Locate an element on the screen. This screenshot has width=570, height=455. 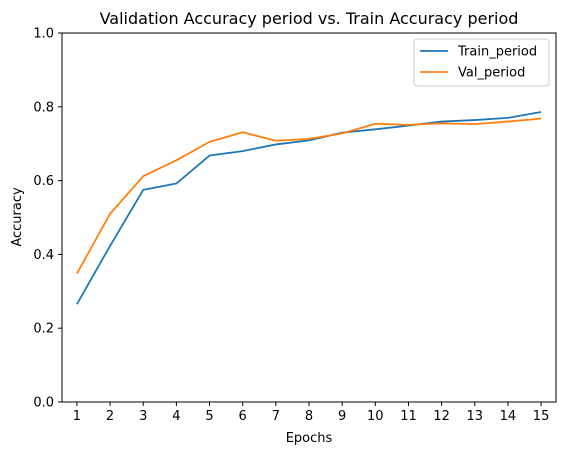
x-tick-label: 13 is located at coordinates (474, 416).